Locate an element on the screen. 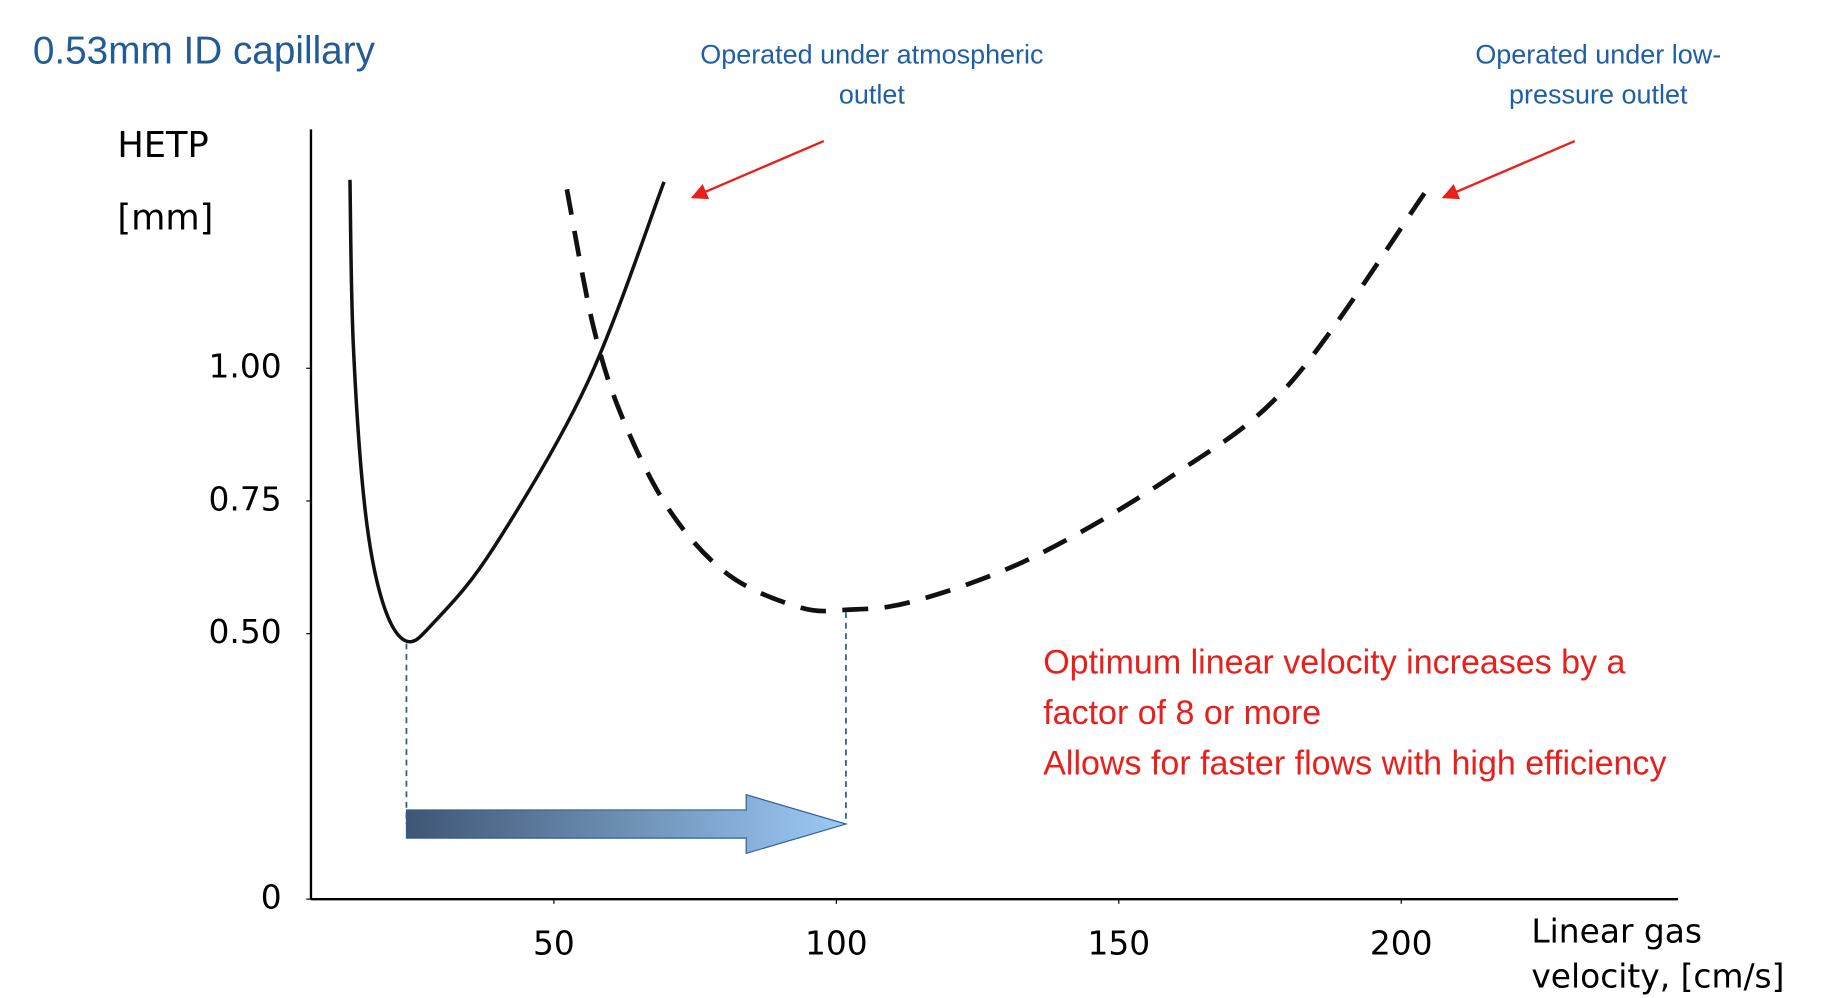 The height and width of the screenshot is (998, 1840). series-line is located at coordinates (507, 411).